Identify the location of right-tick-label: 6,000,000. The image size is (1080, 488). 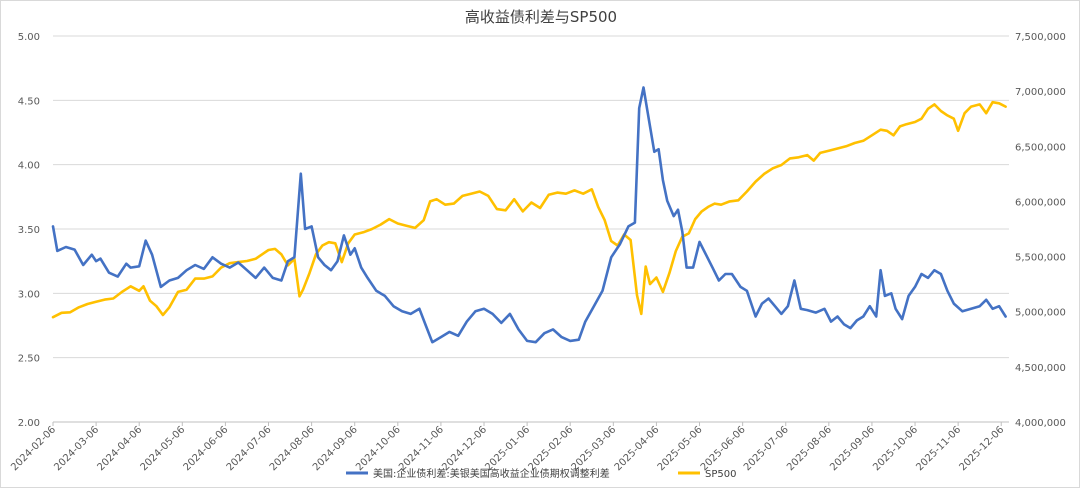
(1040, 202).